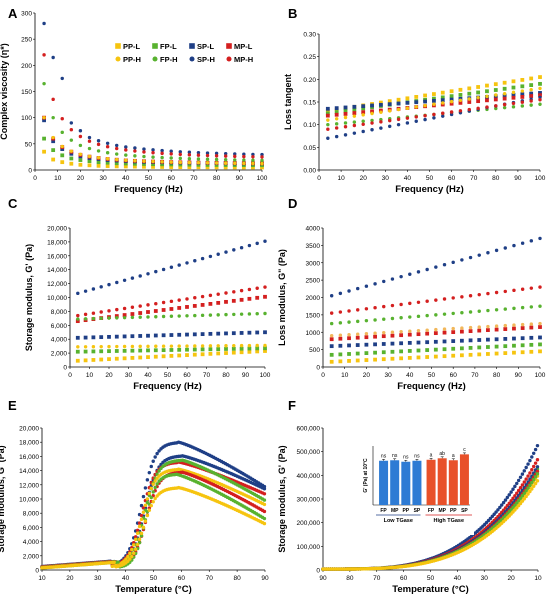 The height and width of the screenshot is (604, 550). What do you see at coordinates (13, 13) in the screenshot?
I see `panel-label: A` at bounding box center [13, 13].